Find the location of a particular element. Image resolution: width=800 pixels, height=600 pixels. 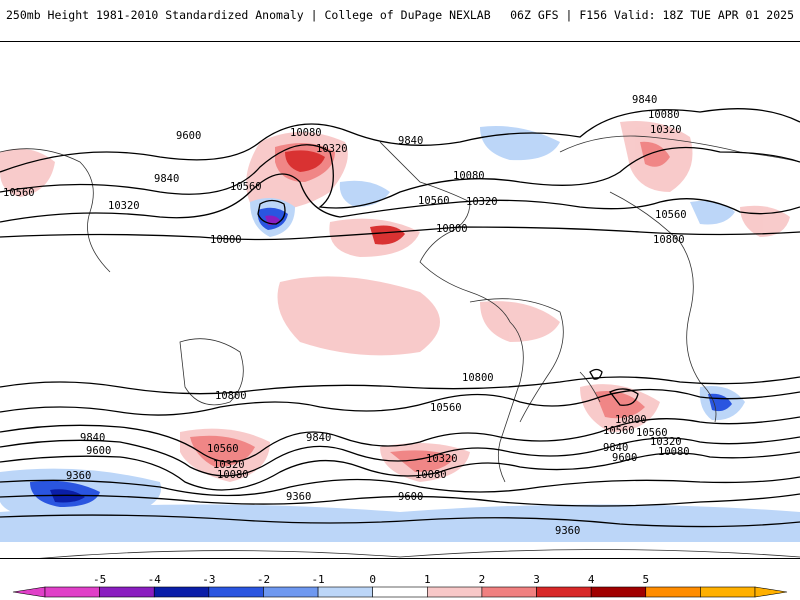

colorbar-tick-label: -5 is located at coordinates (99, 579).